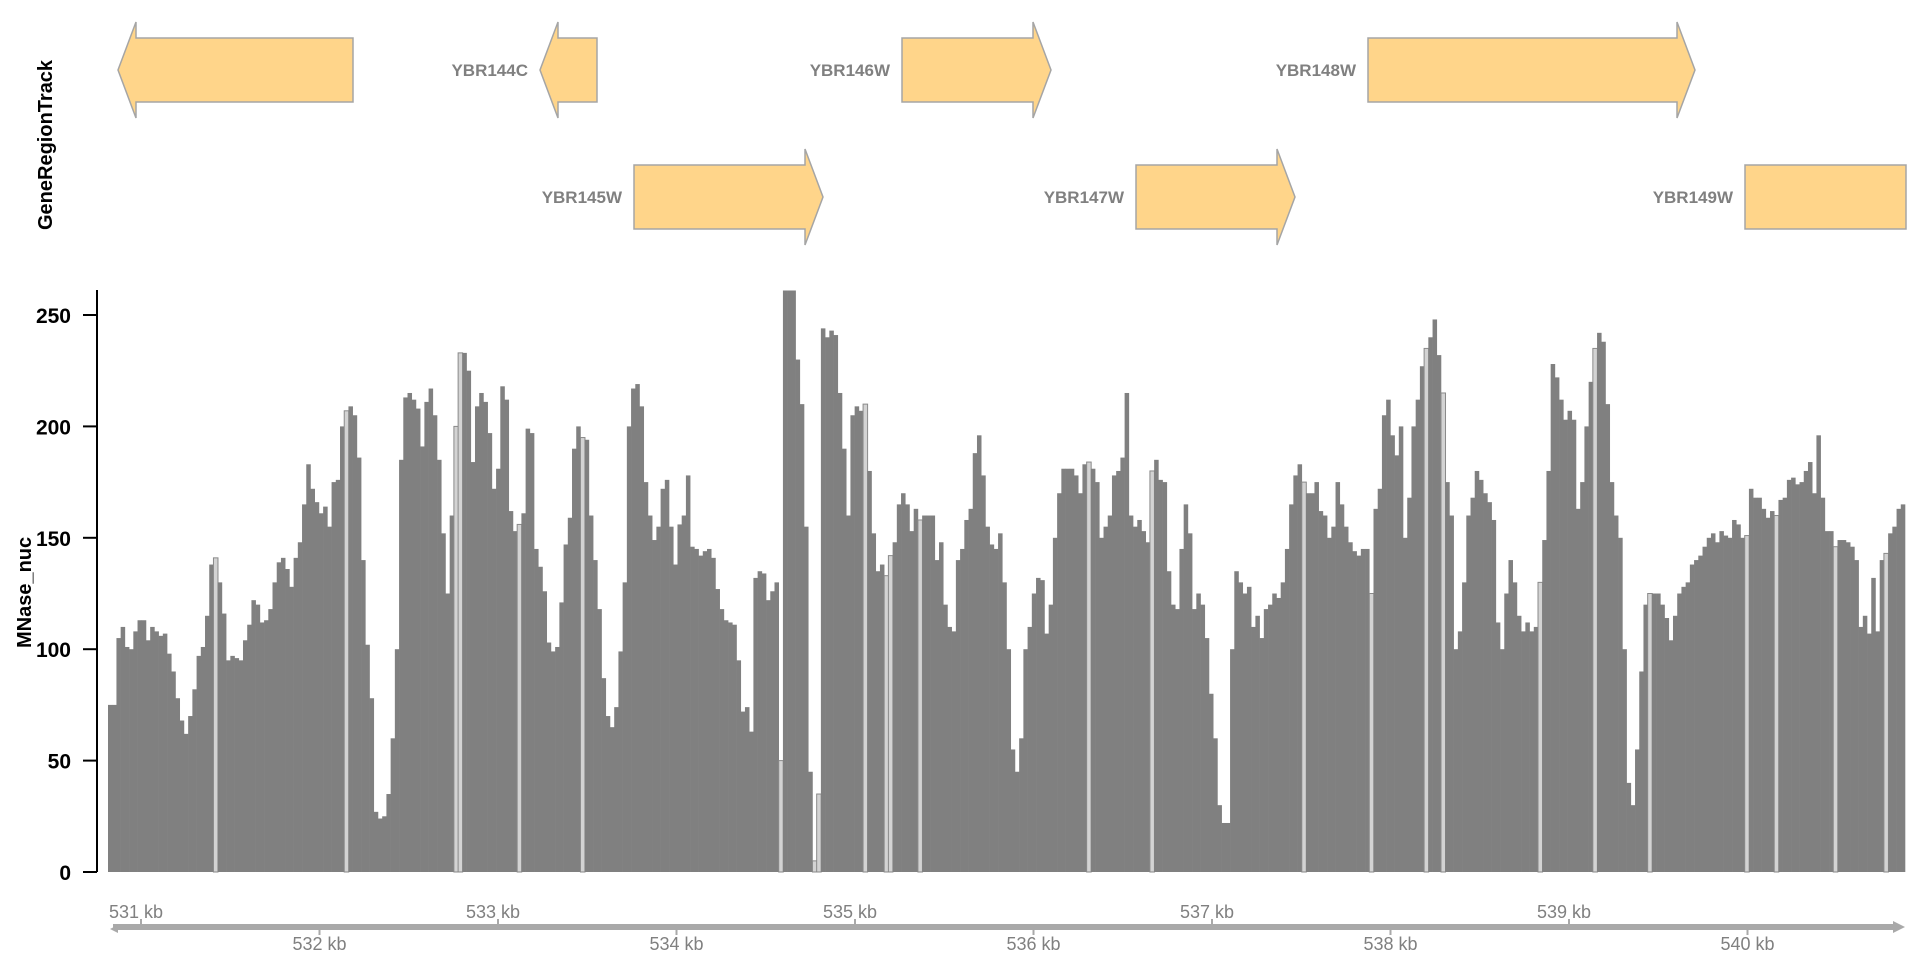 The height and width of the screenshot is (960, 1920). I want to click on x-tick-label: 540 kb, so click(1747, 944).